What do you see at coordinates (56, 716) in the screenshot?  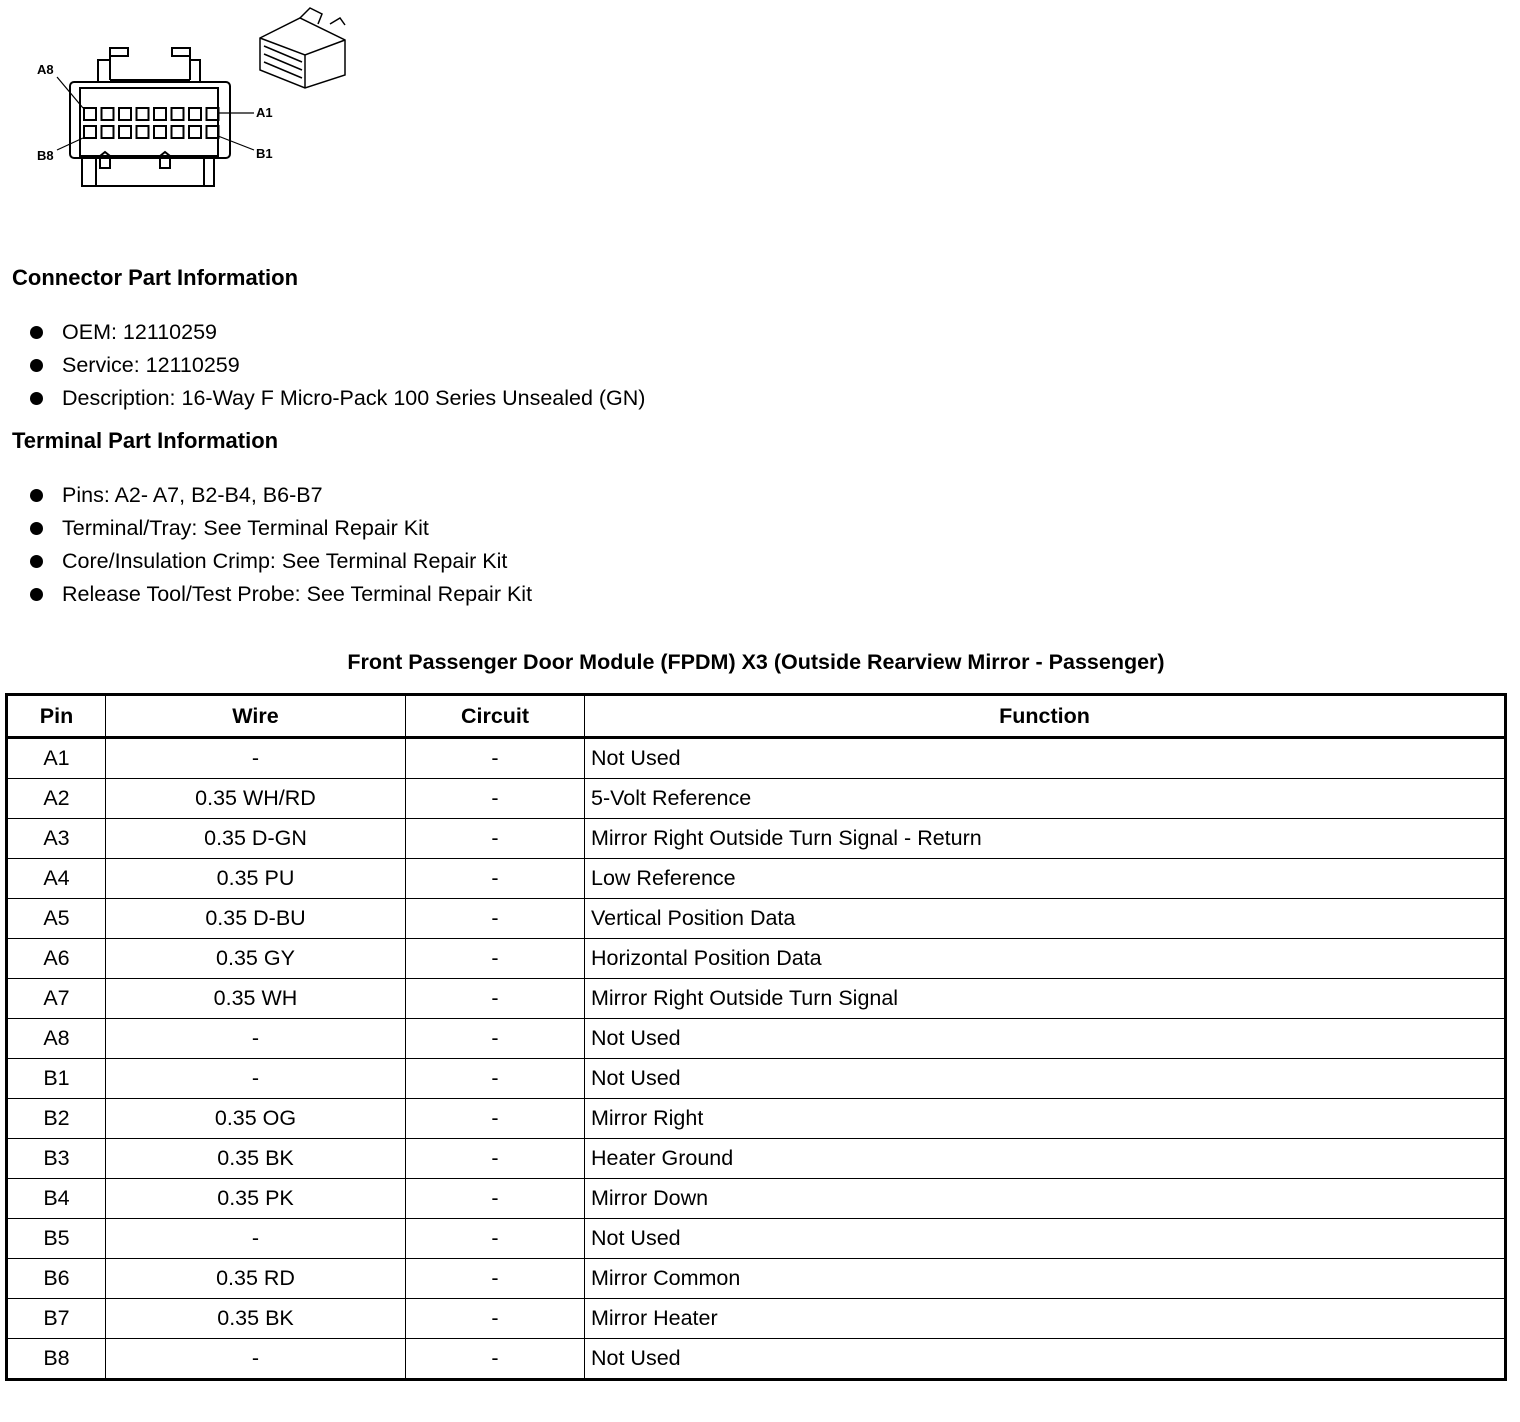 I see `header-pin: Pin` at bounding box center [56, 716].